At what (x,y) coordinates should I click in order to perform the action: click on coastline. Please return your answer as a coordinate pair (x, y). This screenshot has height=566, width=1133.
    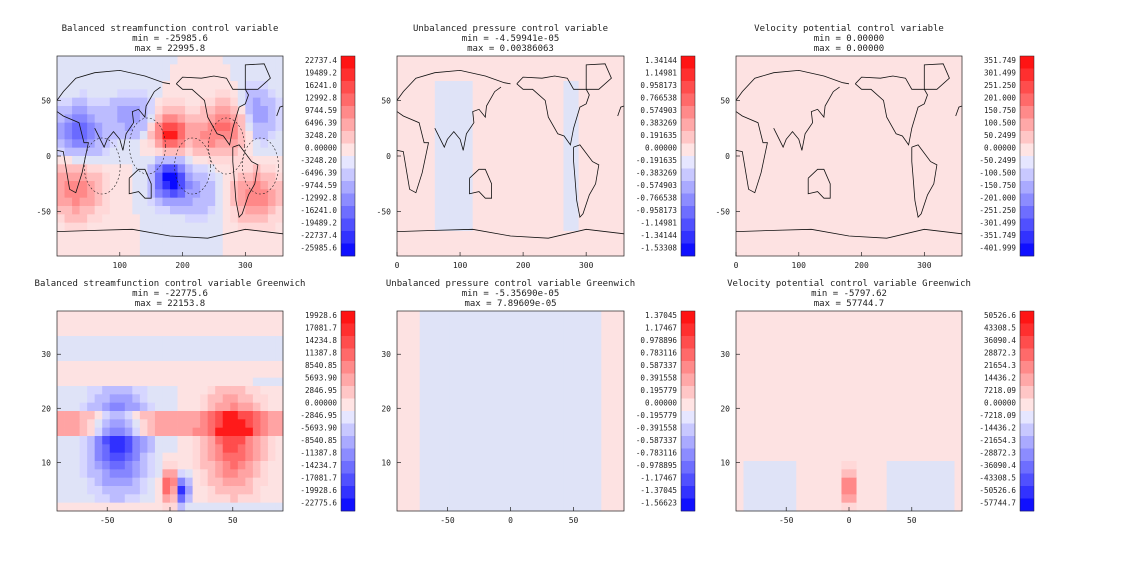
    Looking at the image, I should click on (113, 85).